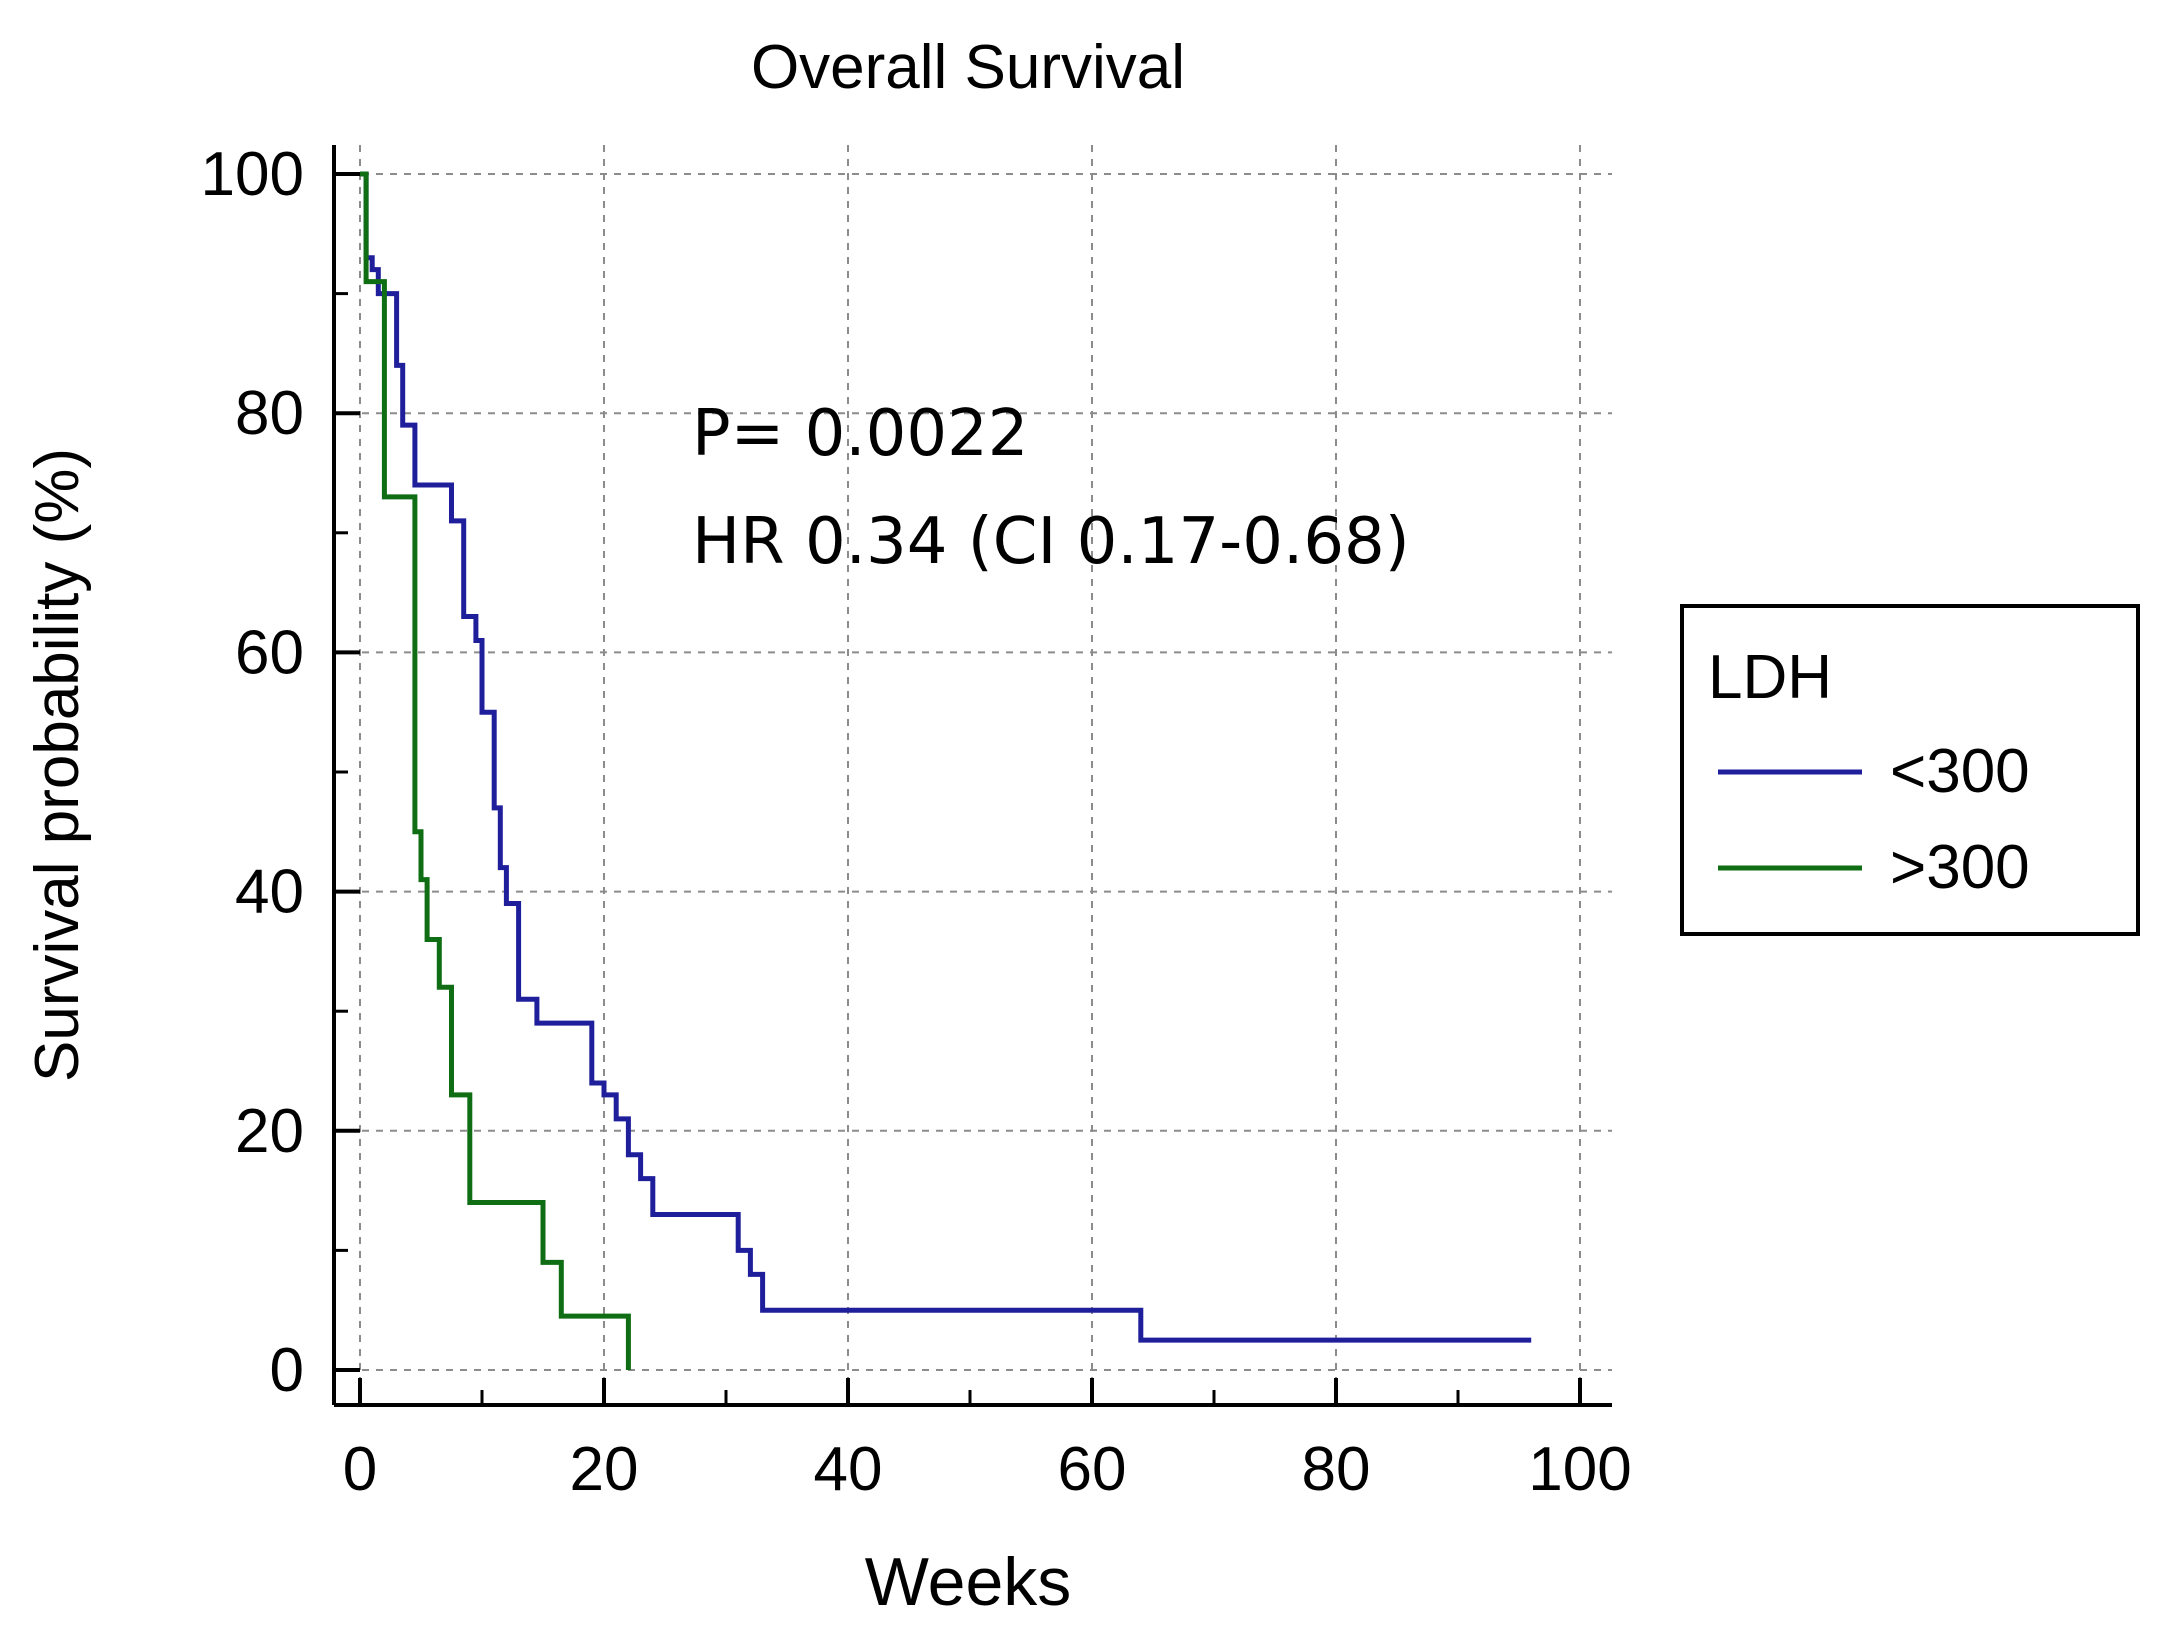 The height and width of the screenshot is (1636, 2165). Describe the element at coordinates (269, 892) in the screenshot. I see `y-tick-label-40: 40` at that location.